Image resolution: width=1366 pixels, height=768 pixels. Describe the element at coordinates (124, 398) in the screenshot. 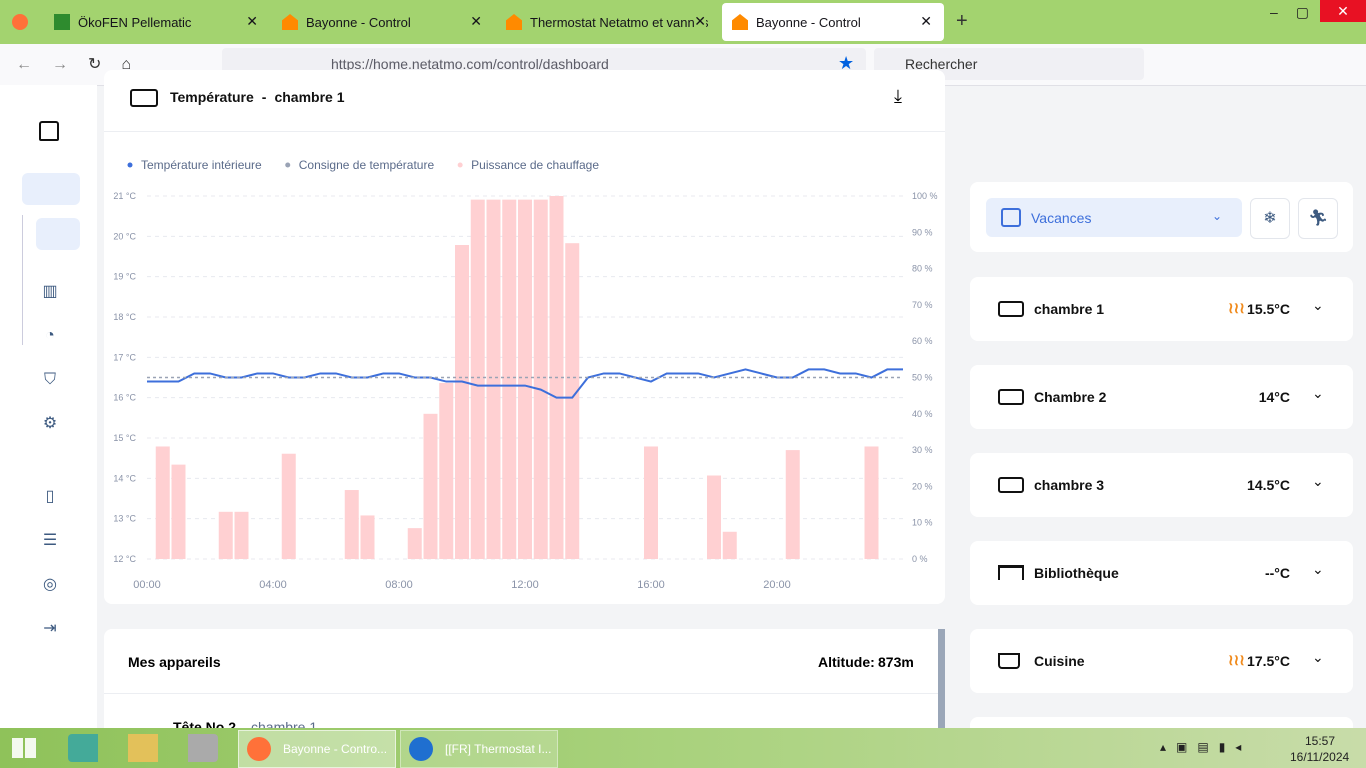

I see `y-tick-label: 16 °C` at that location.